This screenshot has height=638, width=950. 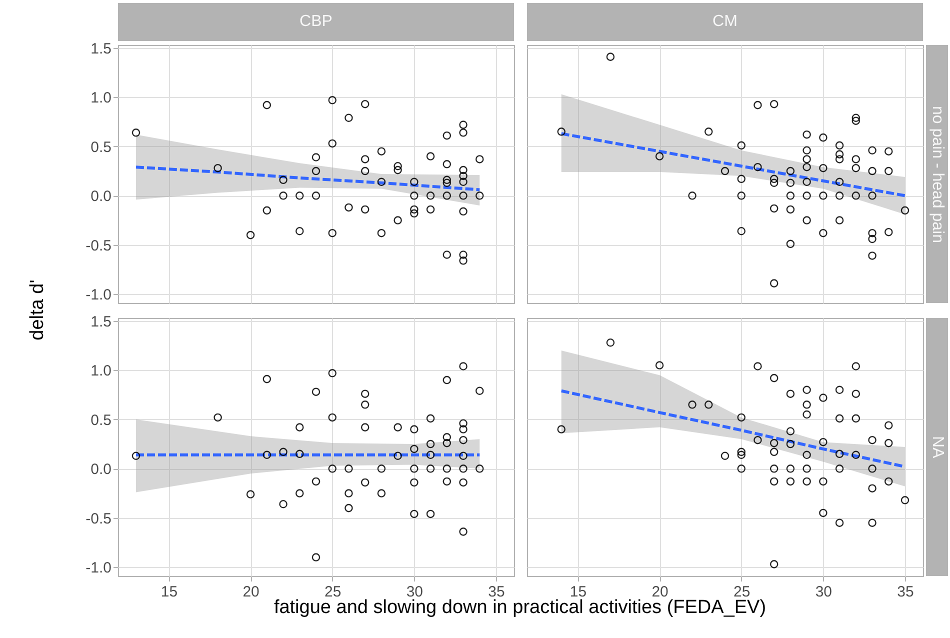 I want to click on y-axis-title: delta d', so click(x=38, y=310).